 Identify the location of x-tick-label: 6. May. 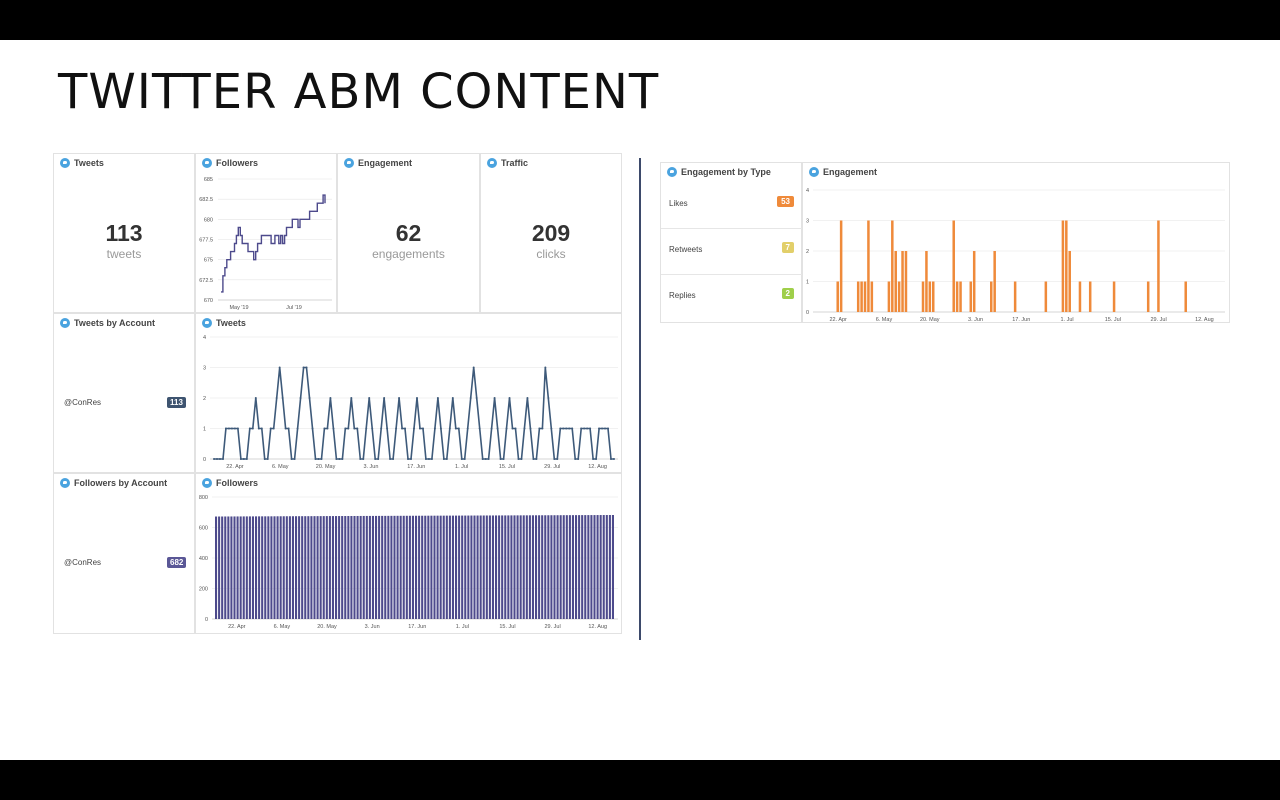
(884, 320).